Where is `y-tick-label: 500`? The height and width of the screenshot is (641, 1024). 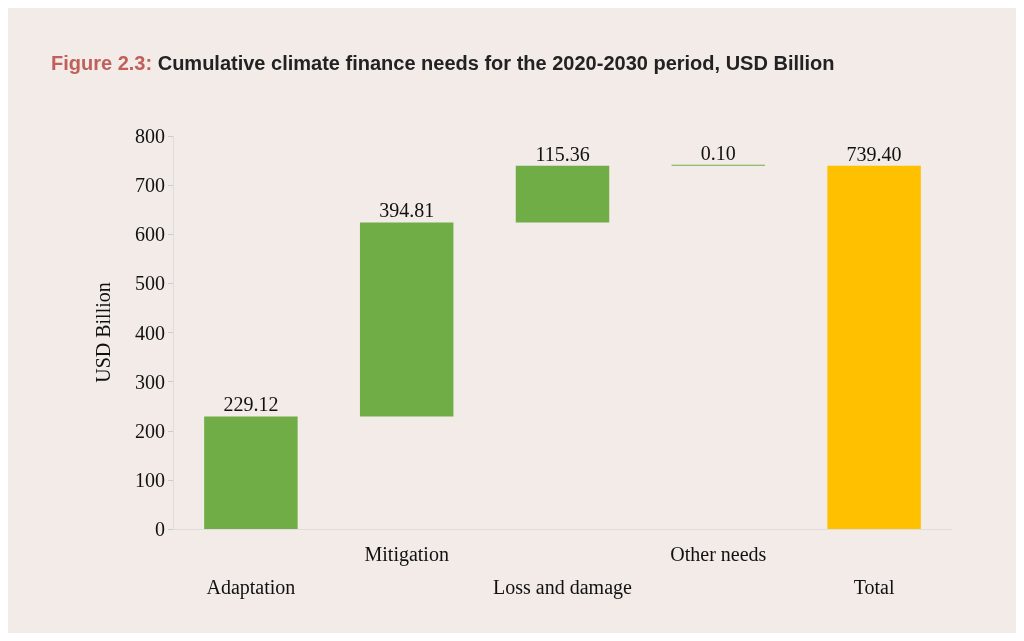
y-tick-label: 500 is located at coordinates (150, 283).